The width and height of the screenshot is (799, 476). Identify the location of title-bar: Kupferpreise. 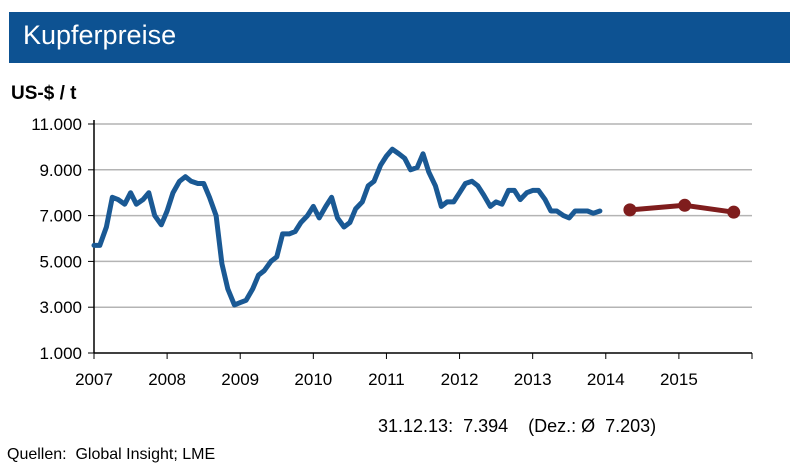
(399, 37).